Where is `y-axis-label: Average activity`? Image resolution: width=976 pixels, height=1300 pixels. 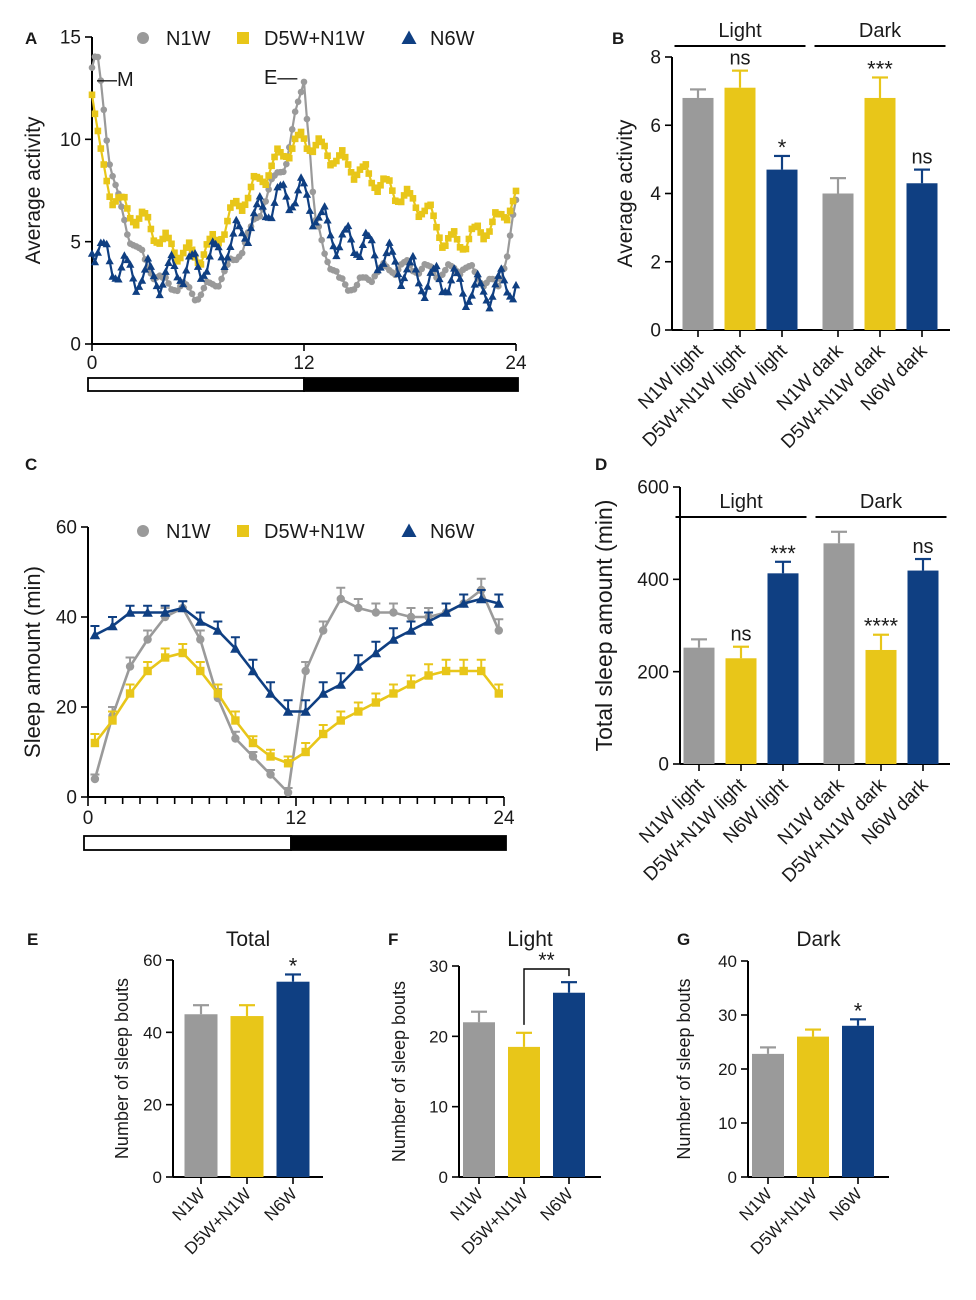 y-axis-label: Average activity is located at coordinates (33, 190).